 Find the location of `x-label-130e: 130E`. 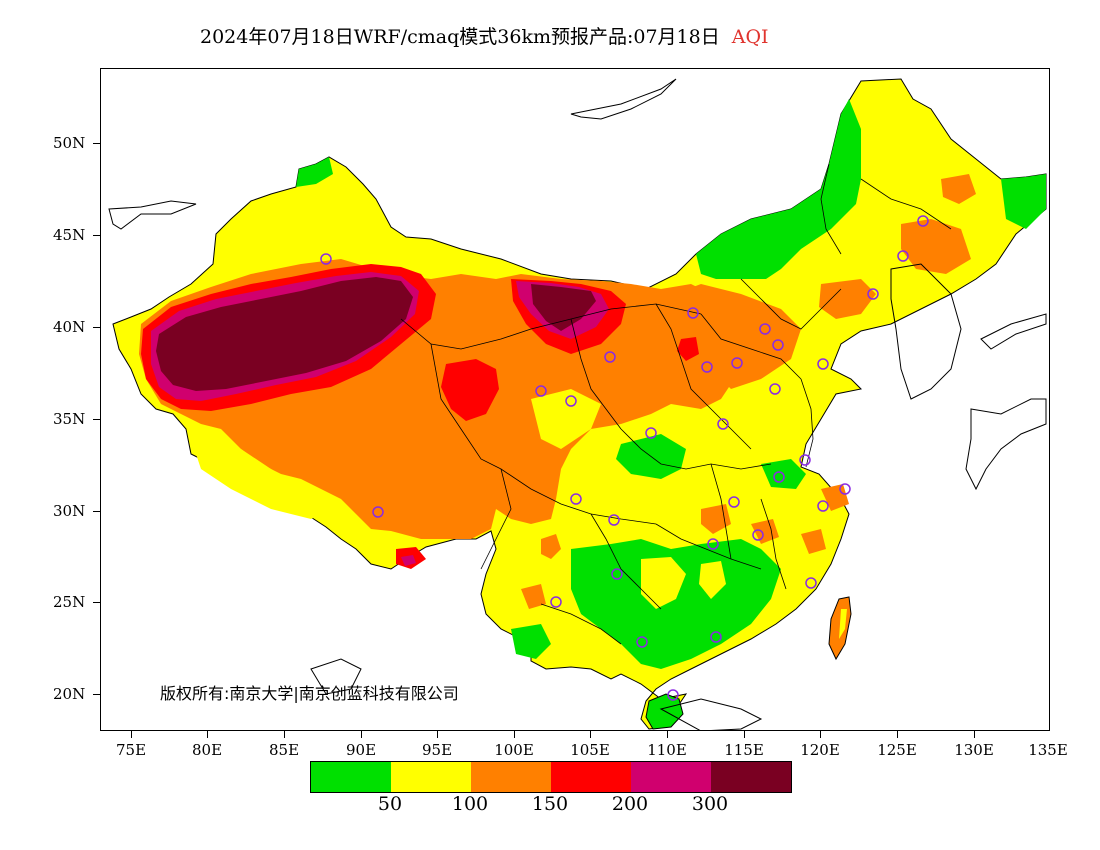

x-label-130e: 130E is located at coordinates (974, 750).